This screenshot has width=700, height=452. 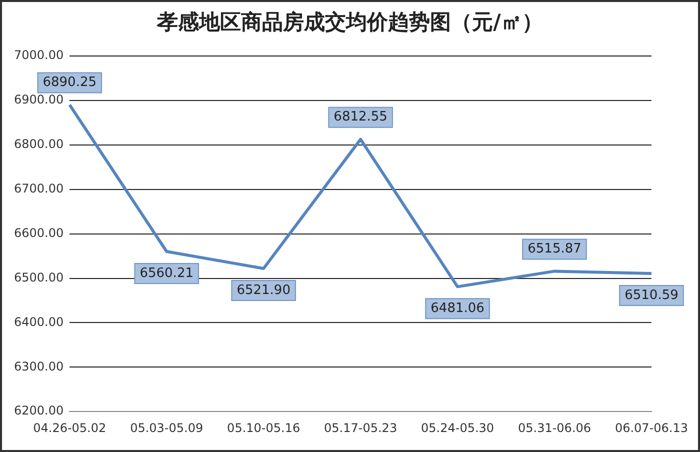 What do you see at coordinates (39, 321) in the screenshot?
I see `y-tick-label: 6400.00` at bounding box center [39, 321].